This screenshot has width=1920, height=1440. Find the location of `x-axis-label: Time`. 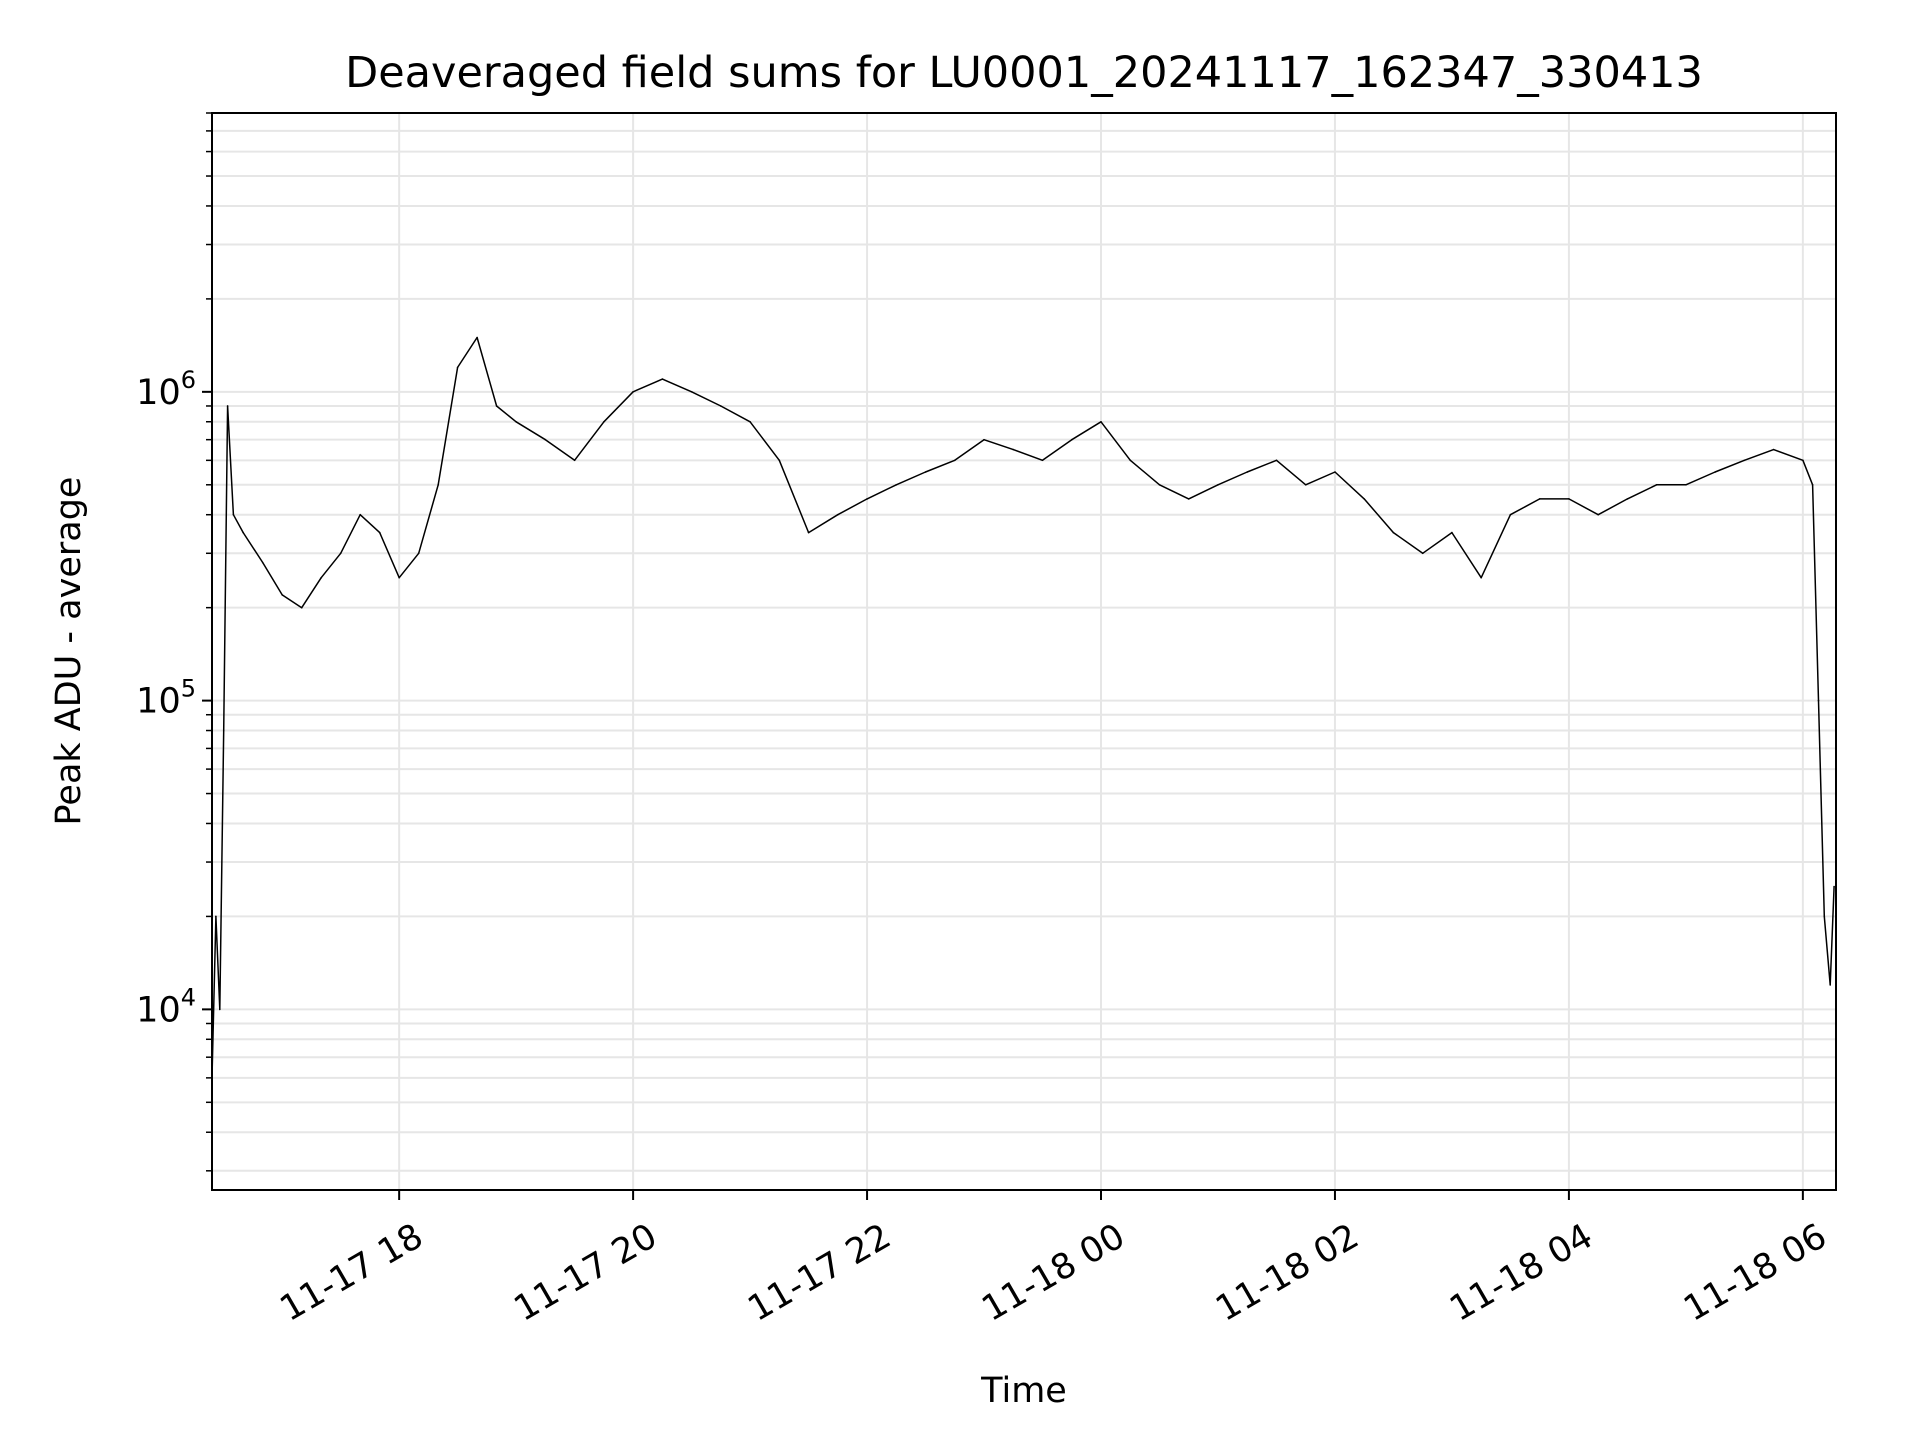

x-axis-label: Time is located at coordinates (1023, 1391).